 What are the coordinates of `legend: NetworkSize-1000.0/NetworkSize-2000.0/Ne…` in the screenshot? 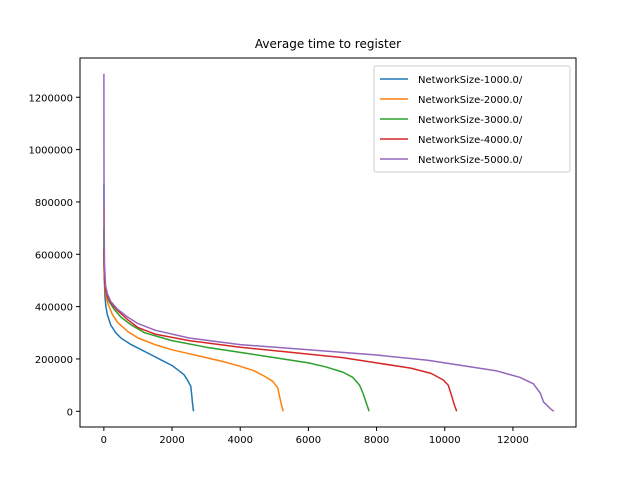 It's located at (472, 119).